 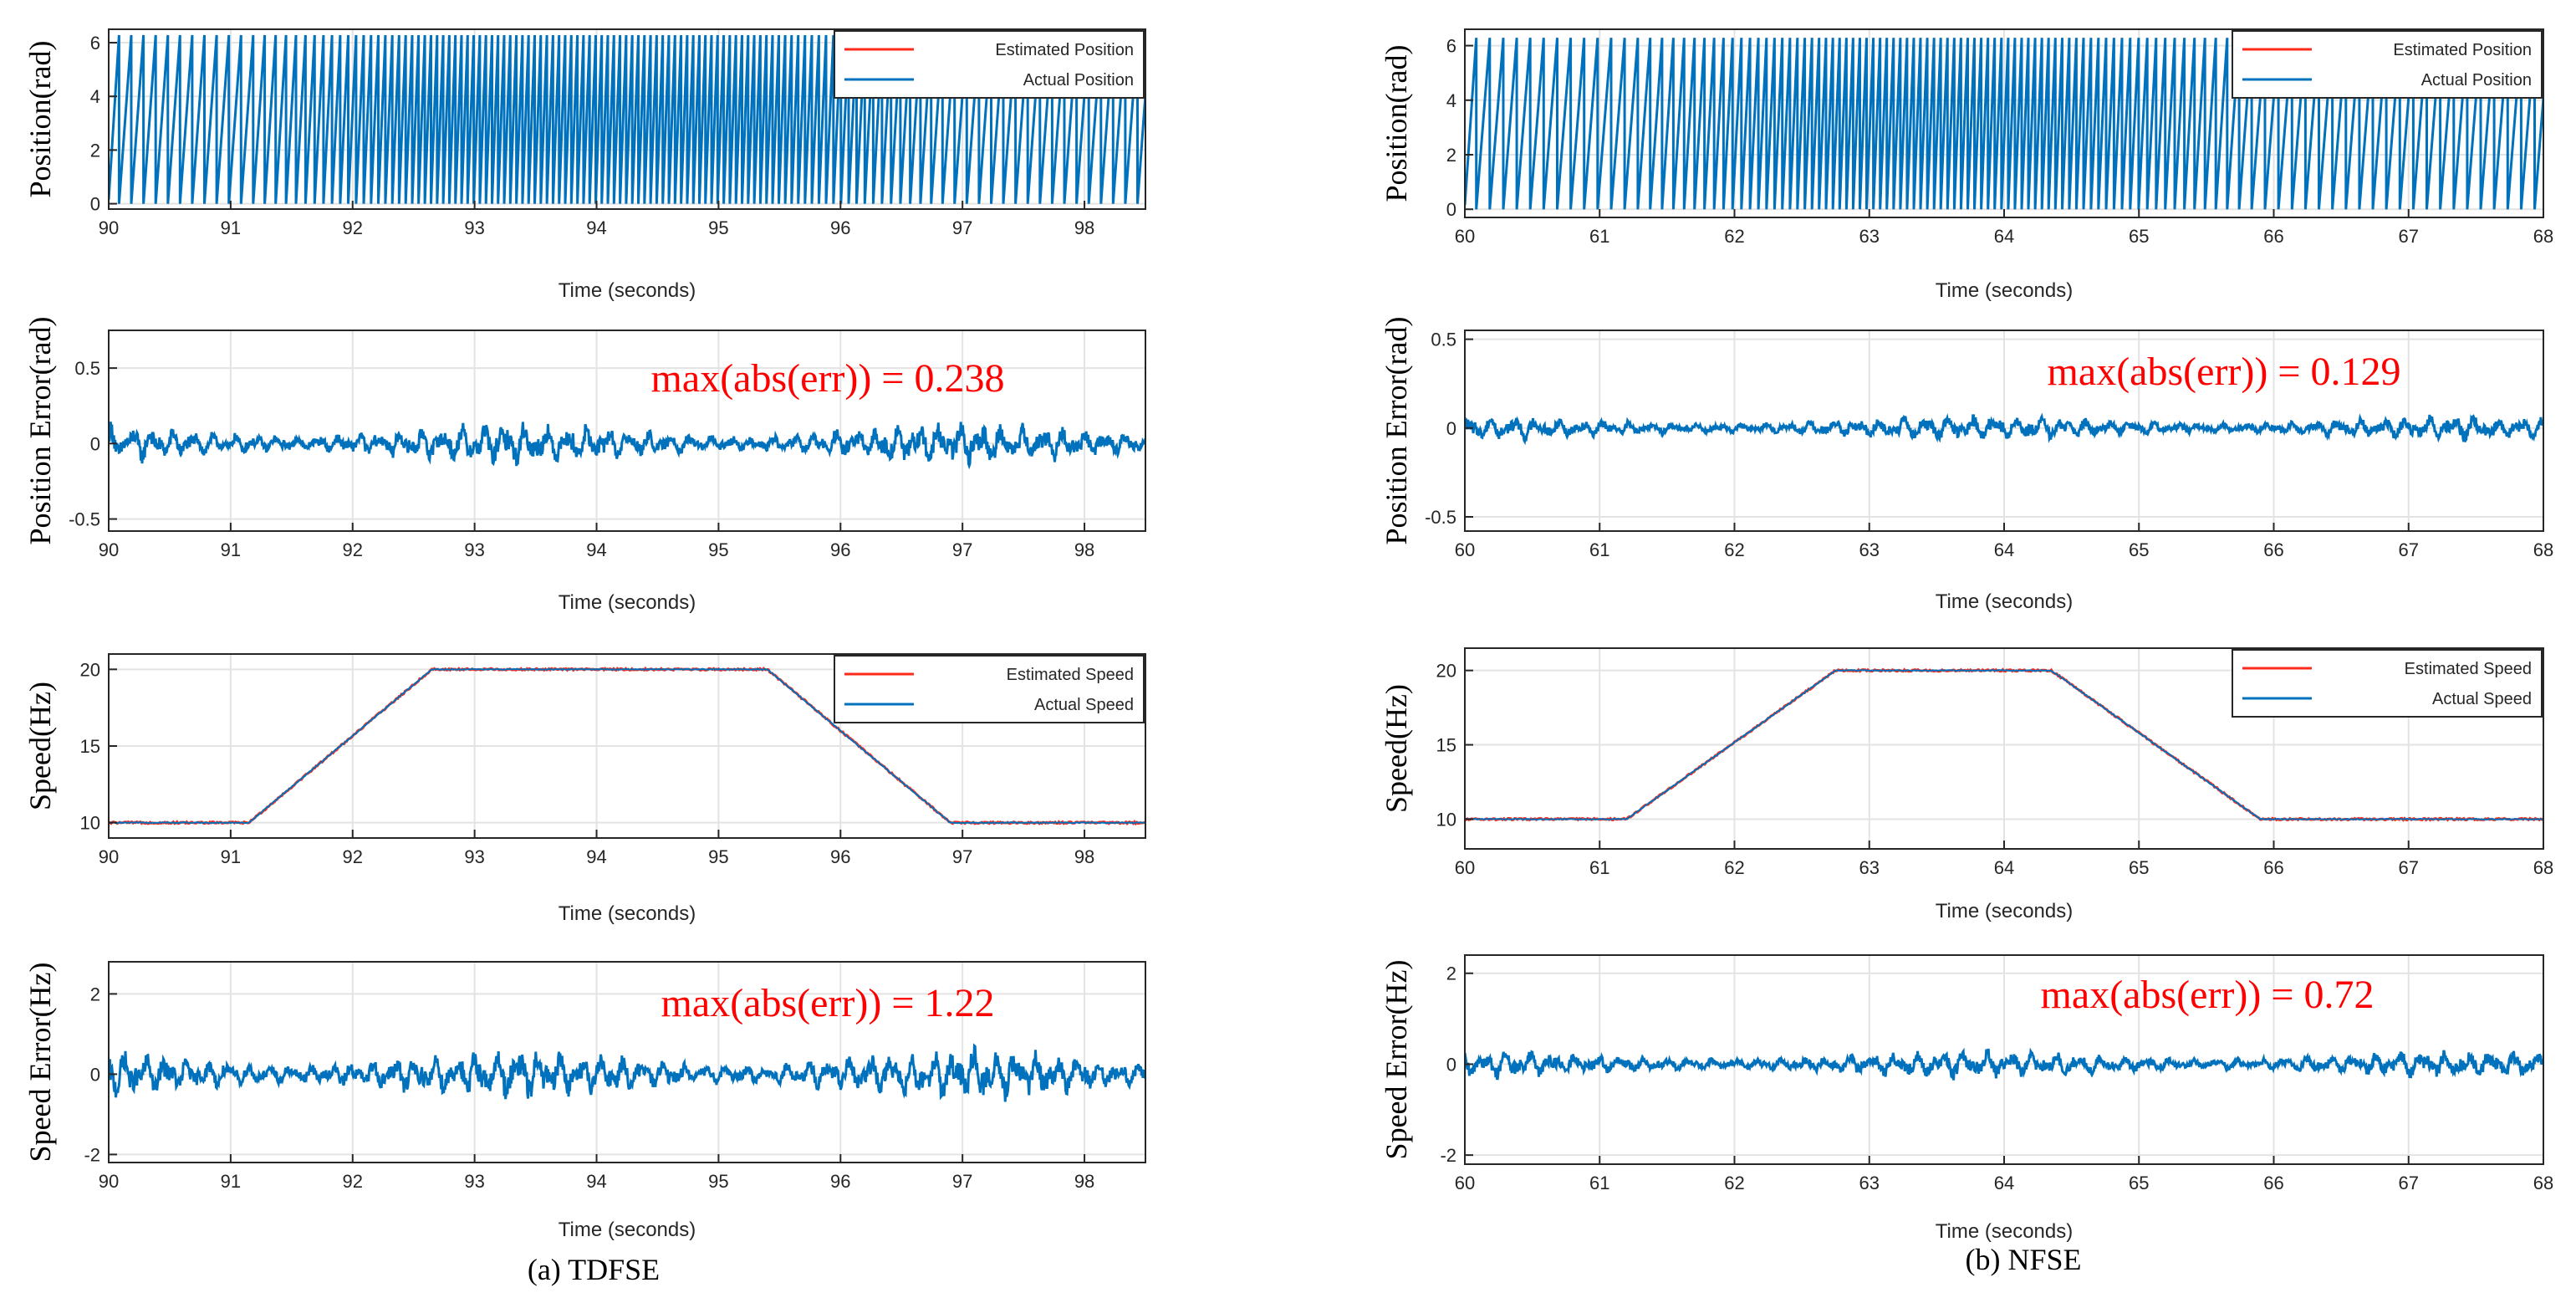 What do you see at coordinates (90, 746) in the screenshot?
I see `y-tick-label: 15` at bounding box center [90, 746].